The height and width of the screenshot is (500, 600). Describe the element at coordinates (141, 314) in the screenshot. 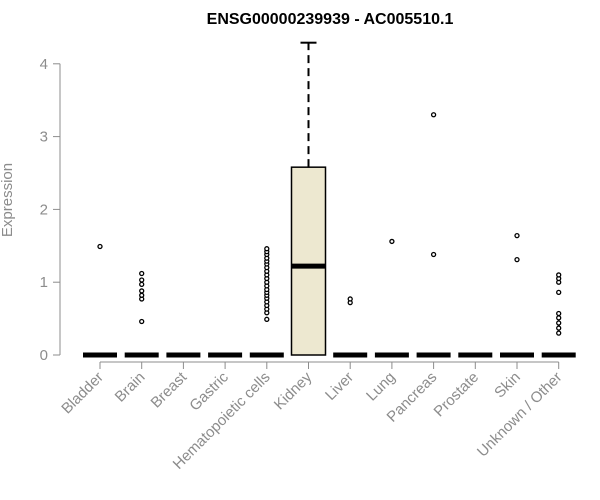

I see `box-brain` at that location.